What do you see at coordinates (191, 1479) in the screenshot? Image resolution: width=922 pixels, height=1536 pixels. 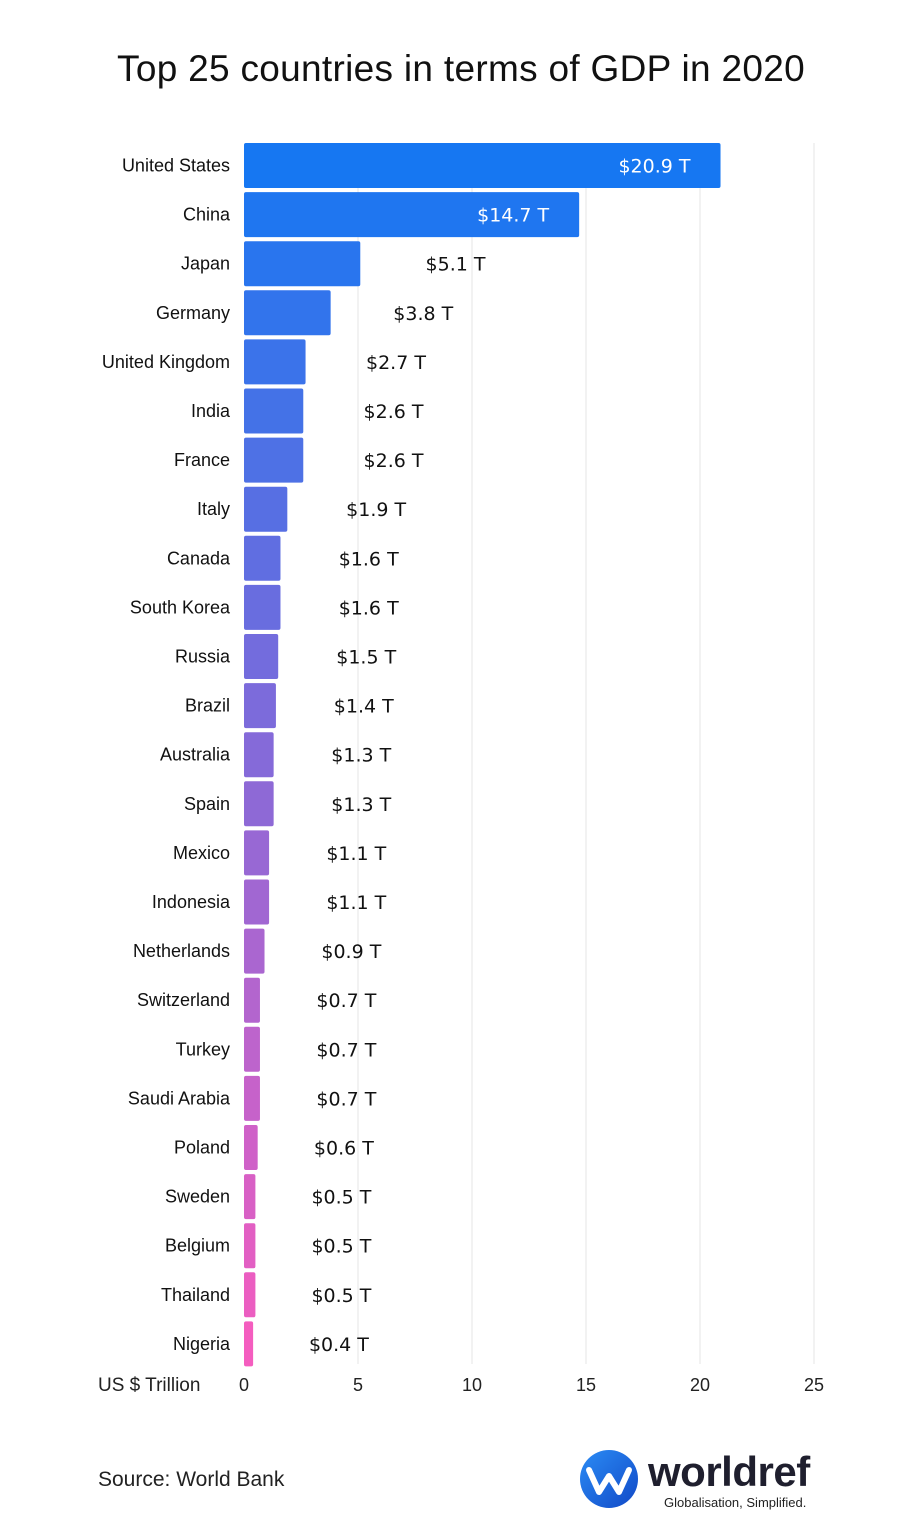 I see `source-note: Source: World Bank` at bounding box center [191, 1479].